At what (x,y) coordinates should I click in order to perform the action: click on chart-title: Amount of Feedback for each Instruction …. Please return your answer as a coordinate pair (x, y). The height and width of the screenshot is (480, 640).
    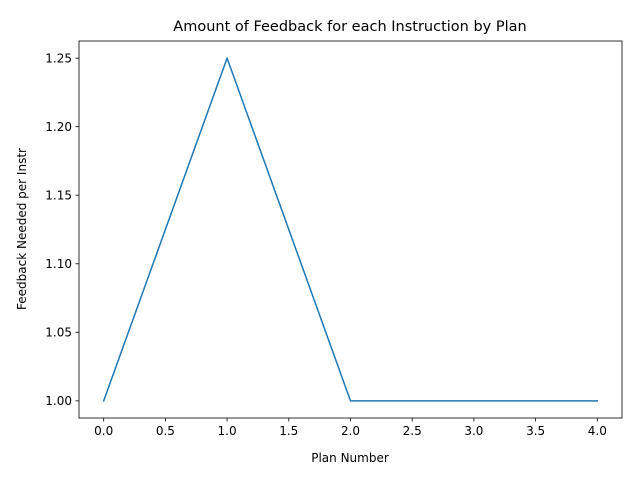
    Looking at the image, I should click on (349, 27).